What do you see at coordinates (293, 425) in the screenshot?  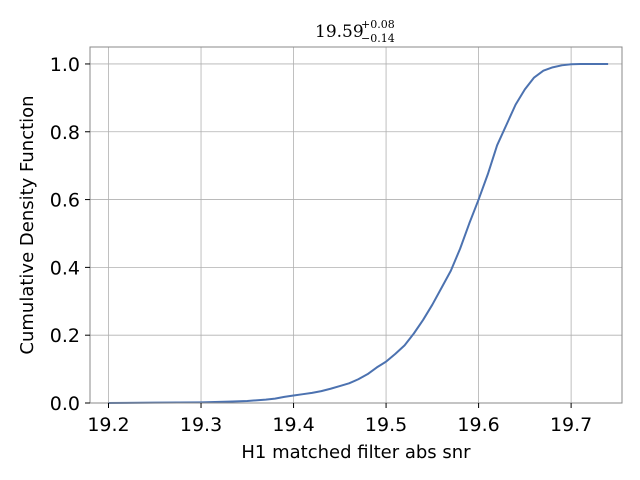 I see `x-tick-label: 19.4` at bounding box center [293, 425].